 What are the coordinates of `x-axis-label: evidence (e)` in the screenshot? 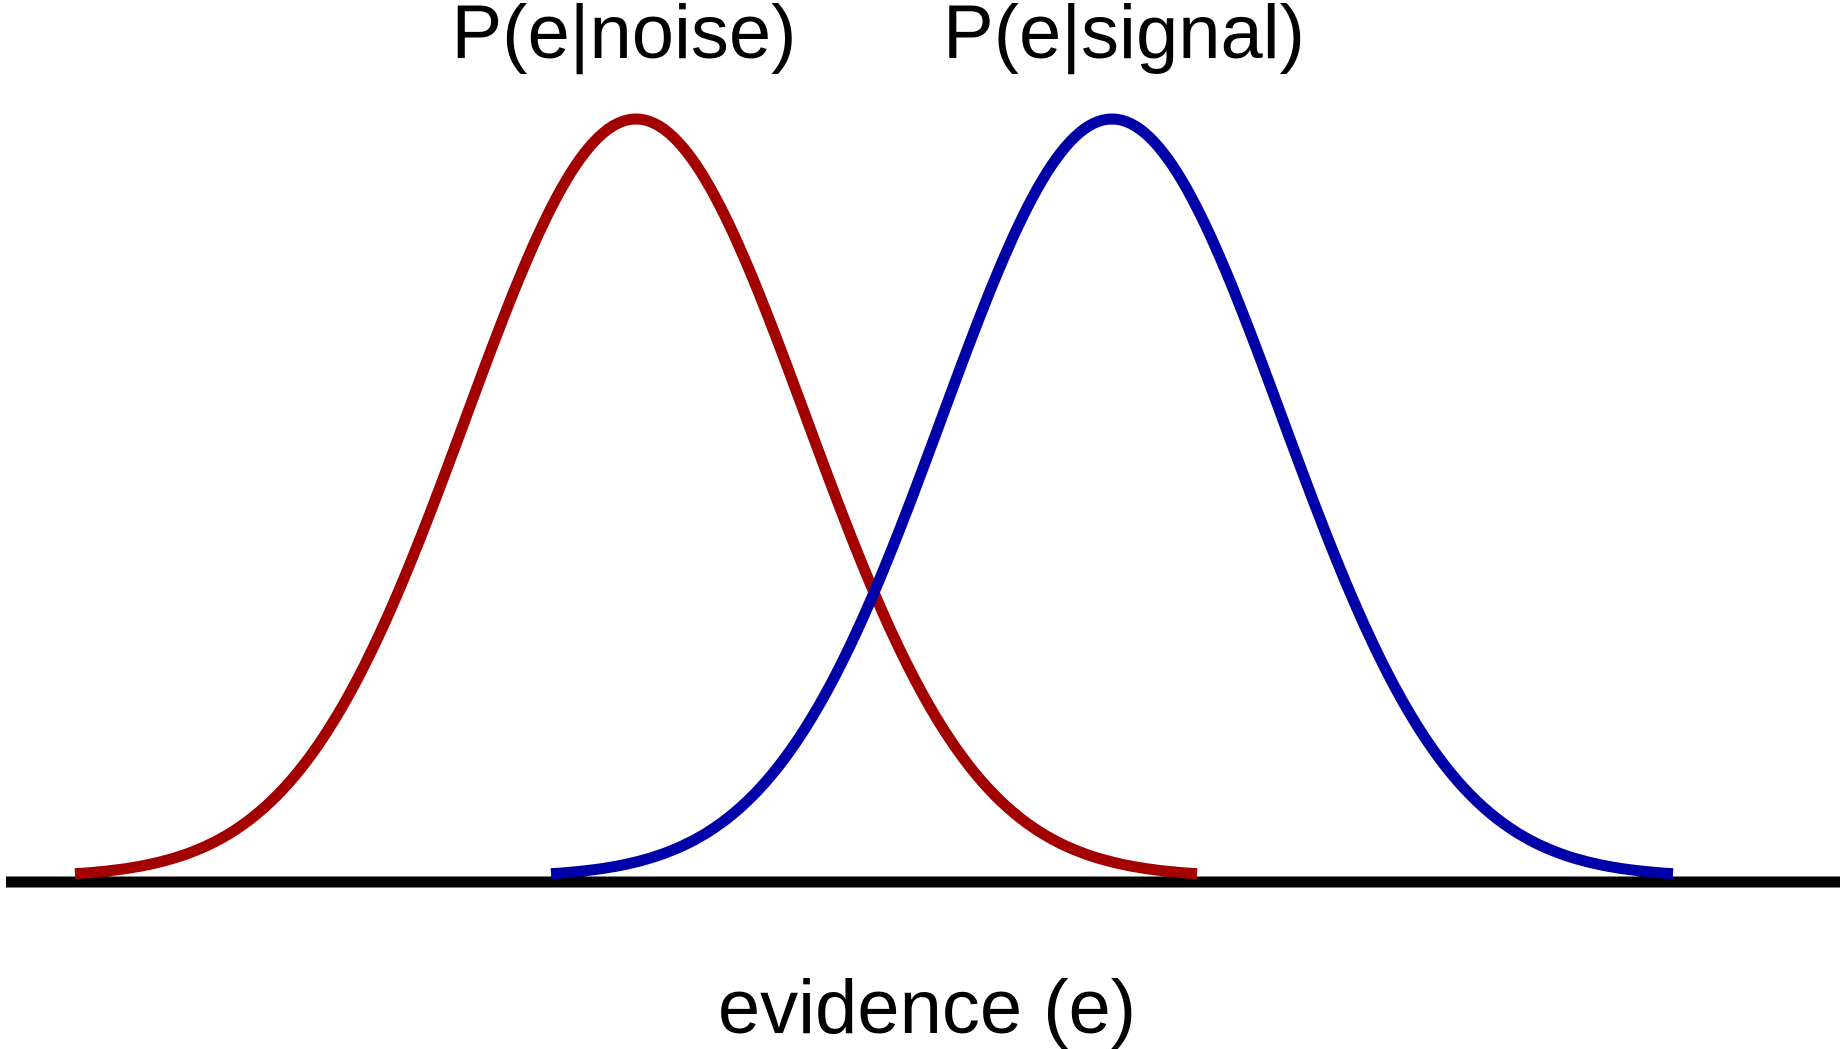 It's located at (927, 1007).